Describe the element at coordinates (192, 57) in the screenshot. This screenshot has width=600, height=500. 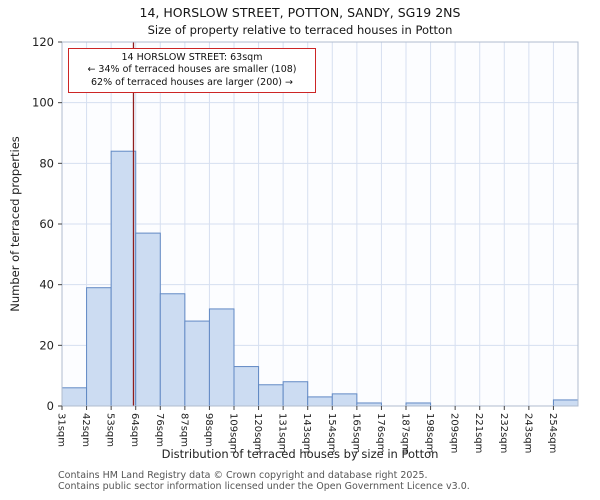
I see `annotation-property-line: 14 HORSLOW STREET: 63sqm` at that location.